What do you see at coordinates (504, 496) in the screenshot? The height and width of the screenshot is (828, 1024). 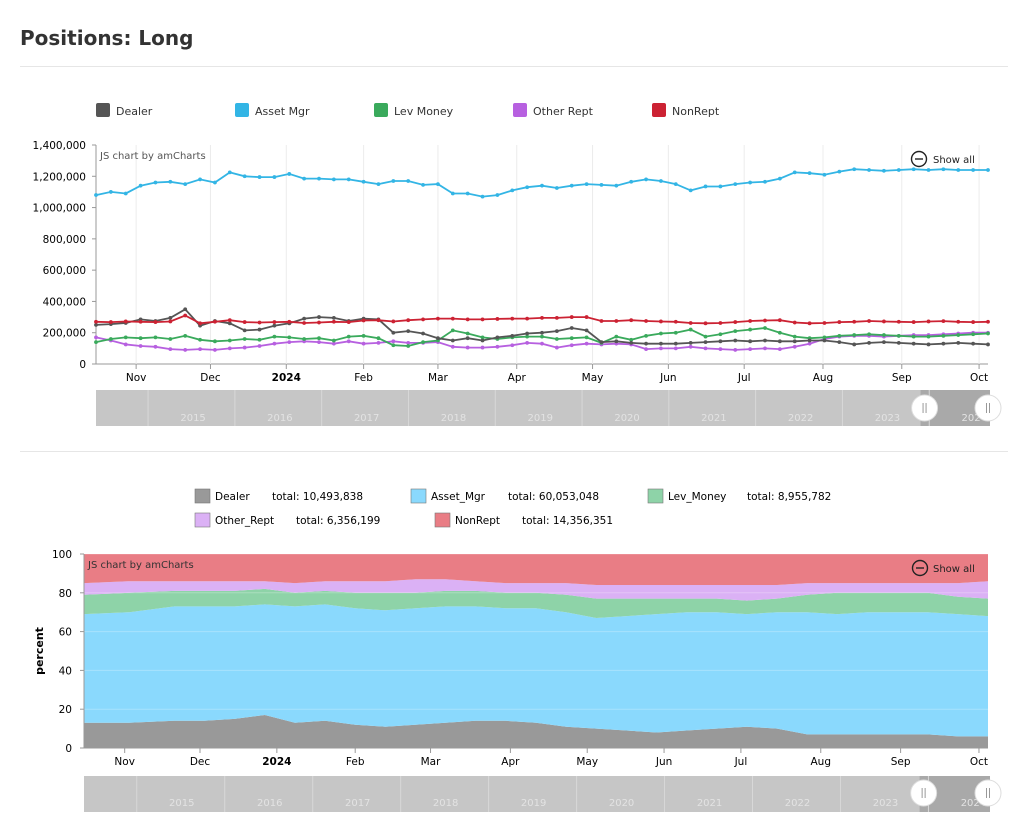 I see `legend-item-asset-mgr: Asset_Mgr total: 60,053,048` at bounding box center [504, 496].